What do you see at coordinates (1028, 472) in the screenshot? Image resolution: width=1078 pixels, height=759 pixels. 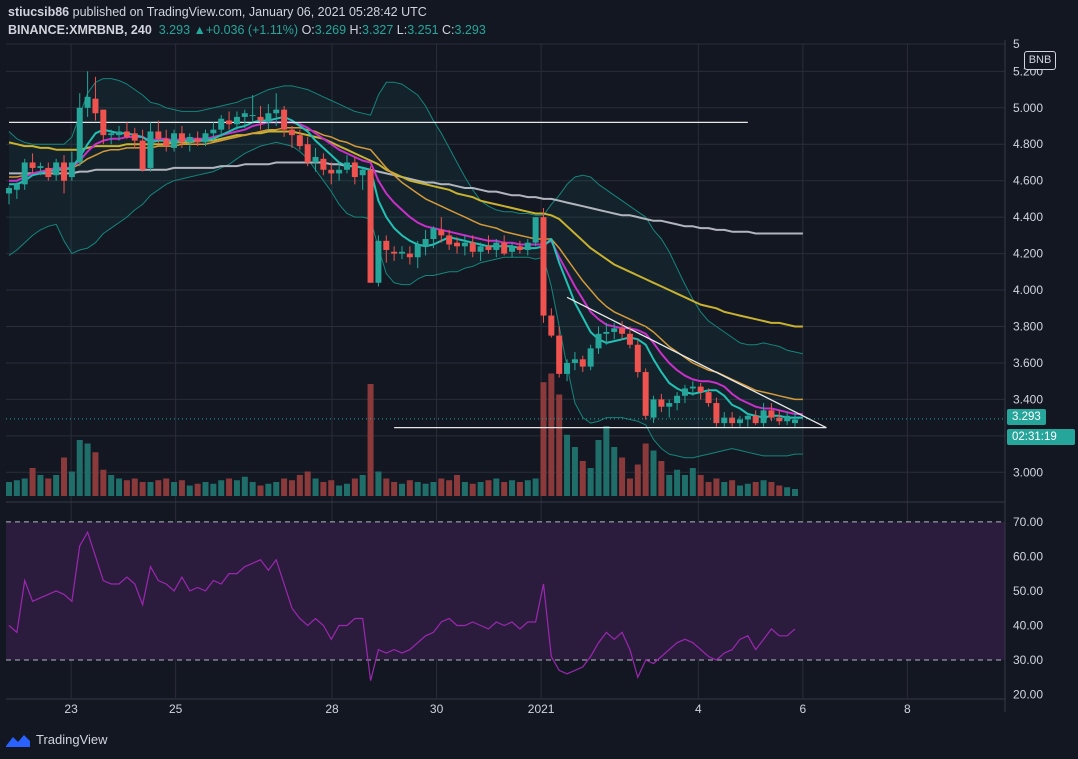 I see `price-tick-label: 3.000` at bounding box center [1028, 472].